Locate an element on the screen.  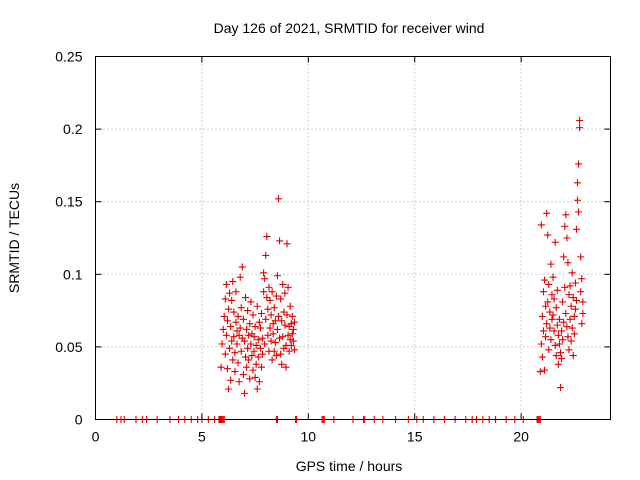
x-tick-labels: 0 5 10 15 20 is located at coordinates (311, 437).